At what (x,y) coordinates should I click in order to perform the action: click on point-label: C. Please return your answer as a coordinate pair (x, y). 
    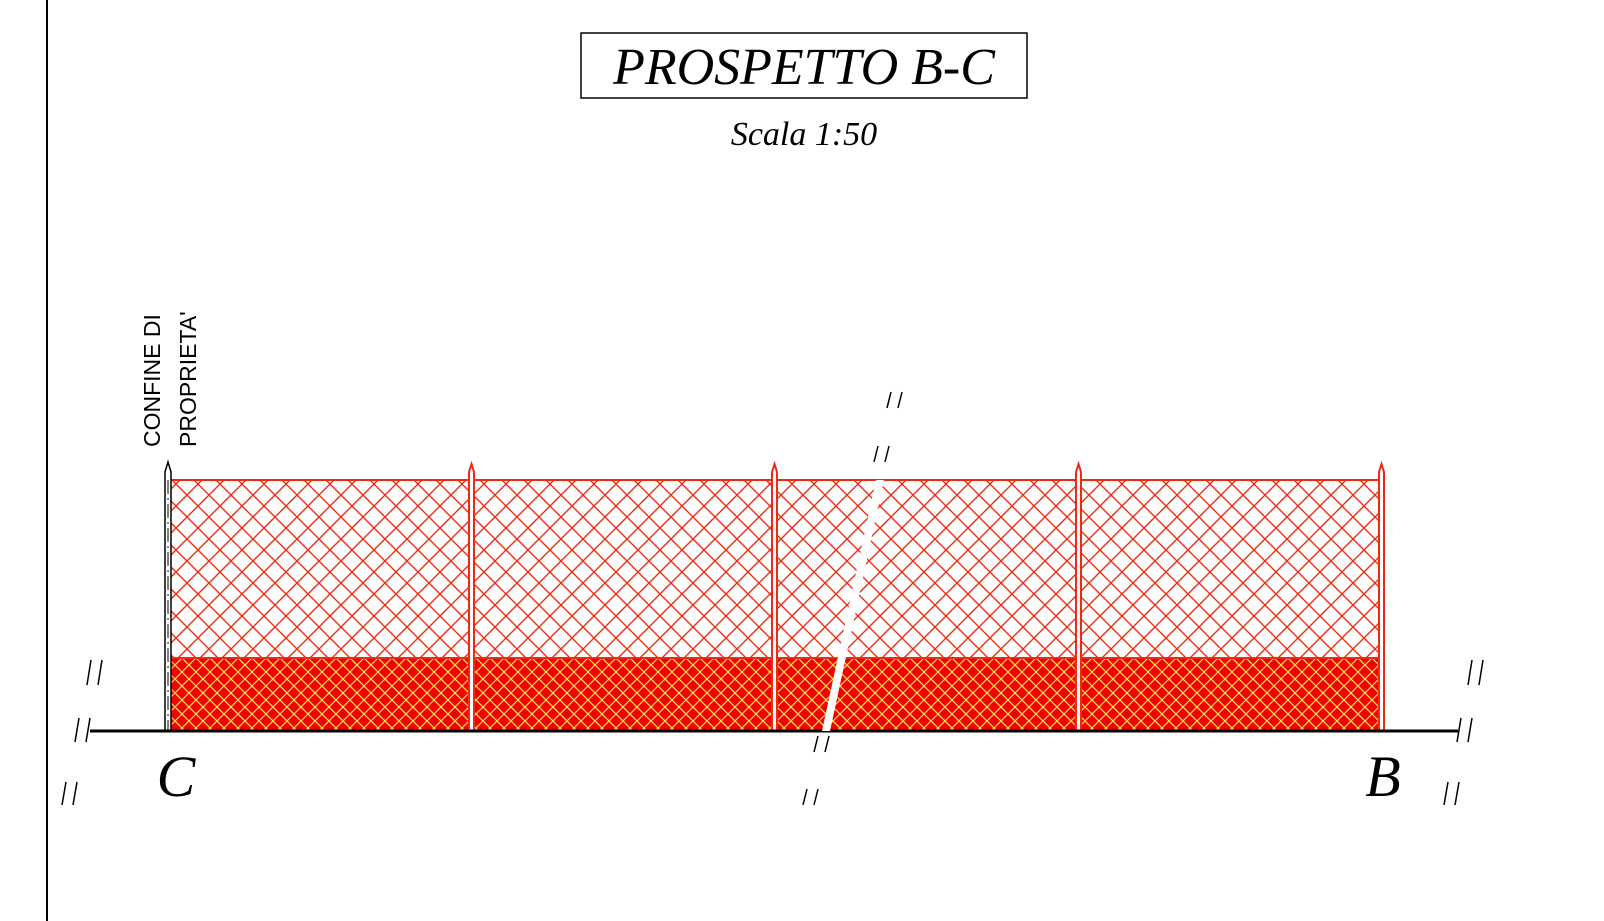
    Looking at the image, I should click on (177, 776).